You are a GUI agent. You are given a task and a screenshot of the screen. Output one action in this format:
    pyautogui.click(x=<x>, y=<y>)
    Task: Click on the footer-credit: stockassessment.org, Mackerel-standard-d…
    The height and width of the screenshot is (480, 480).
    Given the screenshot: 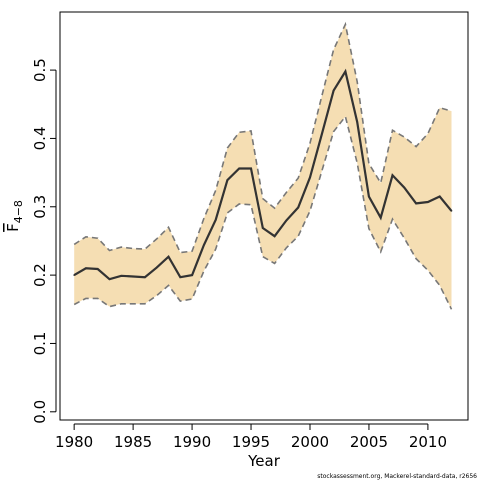 What is the action you would take?
    pyautogui.click(x=397, y=476)
    